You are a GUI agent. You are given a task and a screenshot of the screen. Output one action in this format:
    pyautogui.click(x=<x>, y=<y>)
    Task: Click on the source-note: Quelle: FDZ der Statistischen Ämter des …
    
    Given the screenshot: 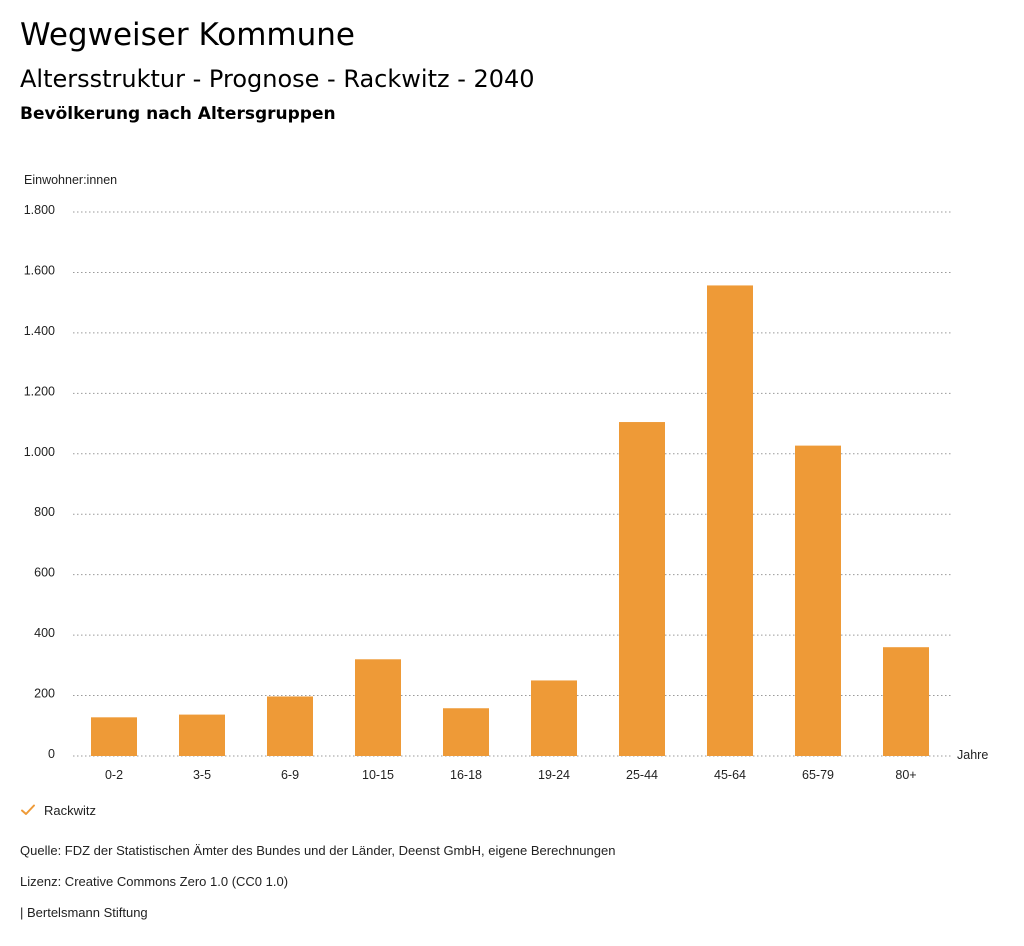 What is the action you would take?
    pyautogui.click(x=318, y=850)
    